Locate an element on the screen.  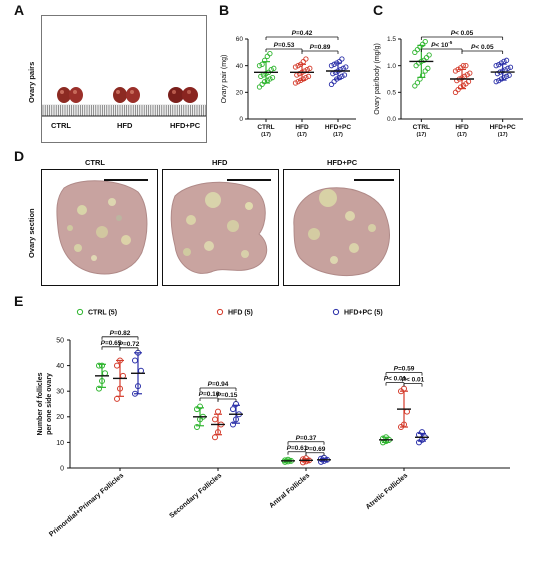
x-tick-label: HFD+PC is located at coordinates (338, 127).